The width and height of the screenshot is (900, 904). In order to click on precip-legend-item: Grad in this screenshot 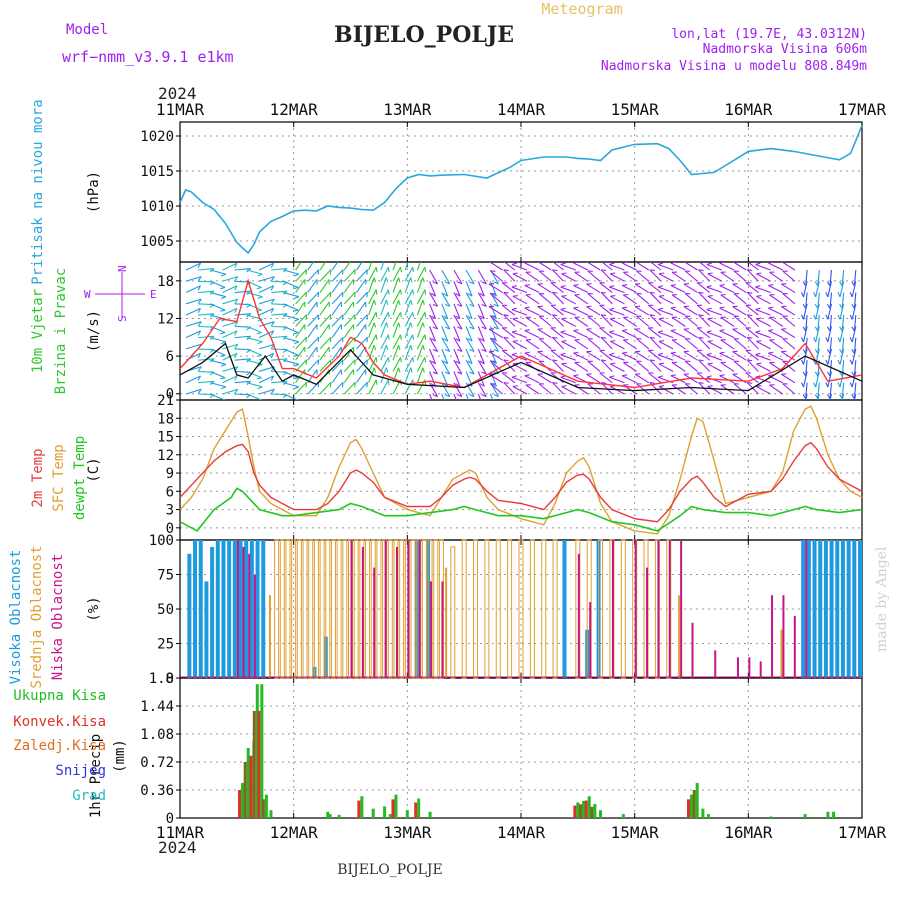, I will do `click(89, 796)`.